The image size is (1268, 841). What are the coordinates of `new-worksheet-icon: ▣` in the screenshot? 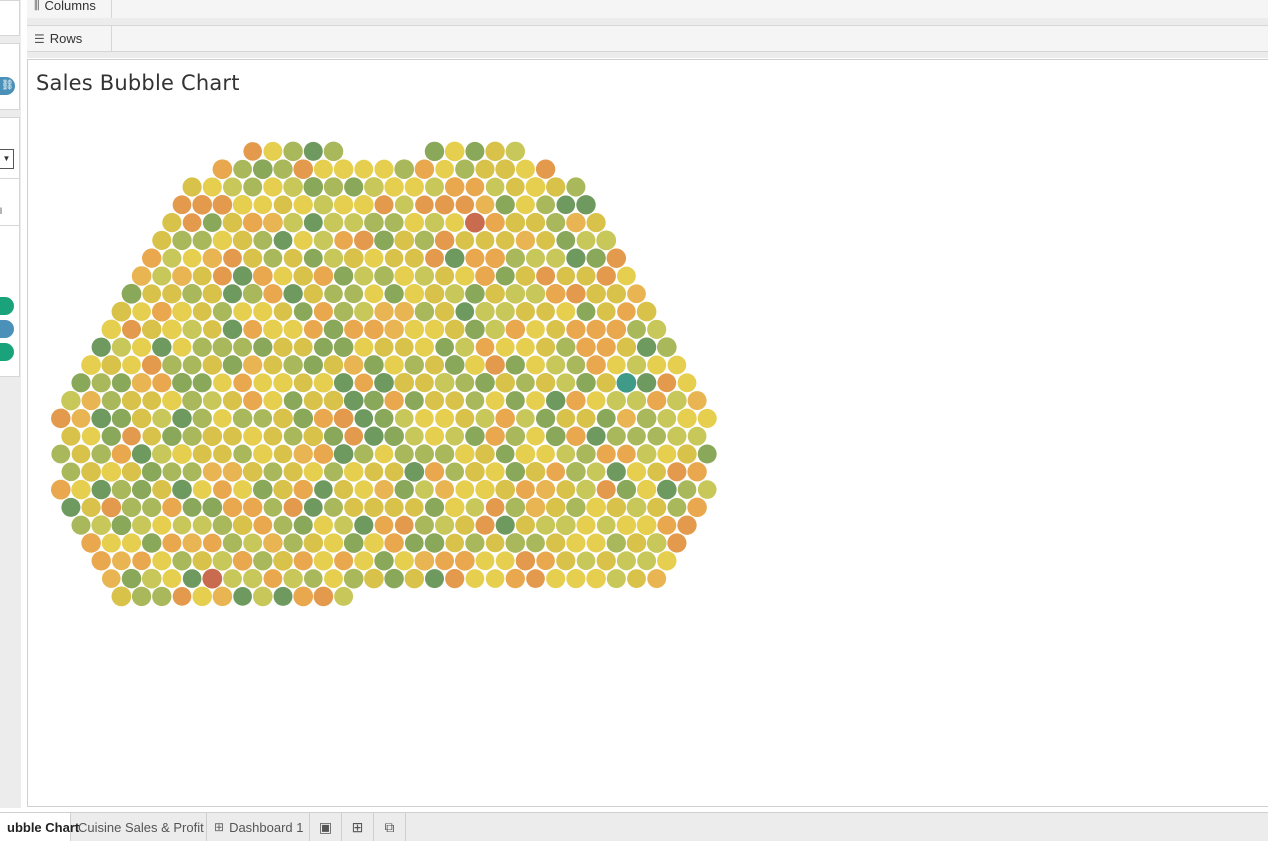 It's located at (326, 827).